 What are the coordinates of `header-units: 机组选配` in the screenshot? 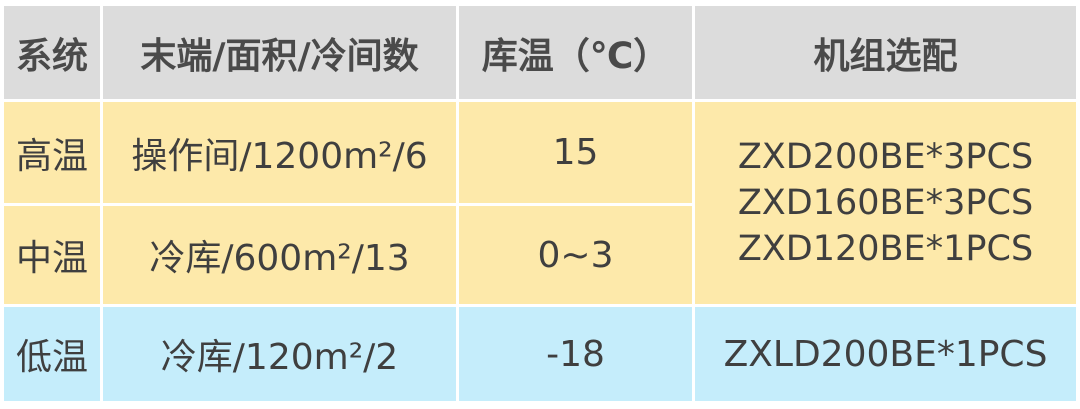 It's located at (885, 52).